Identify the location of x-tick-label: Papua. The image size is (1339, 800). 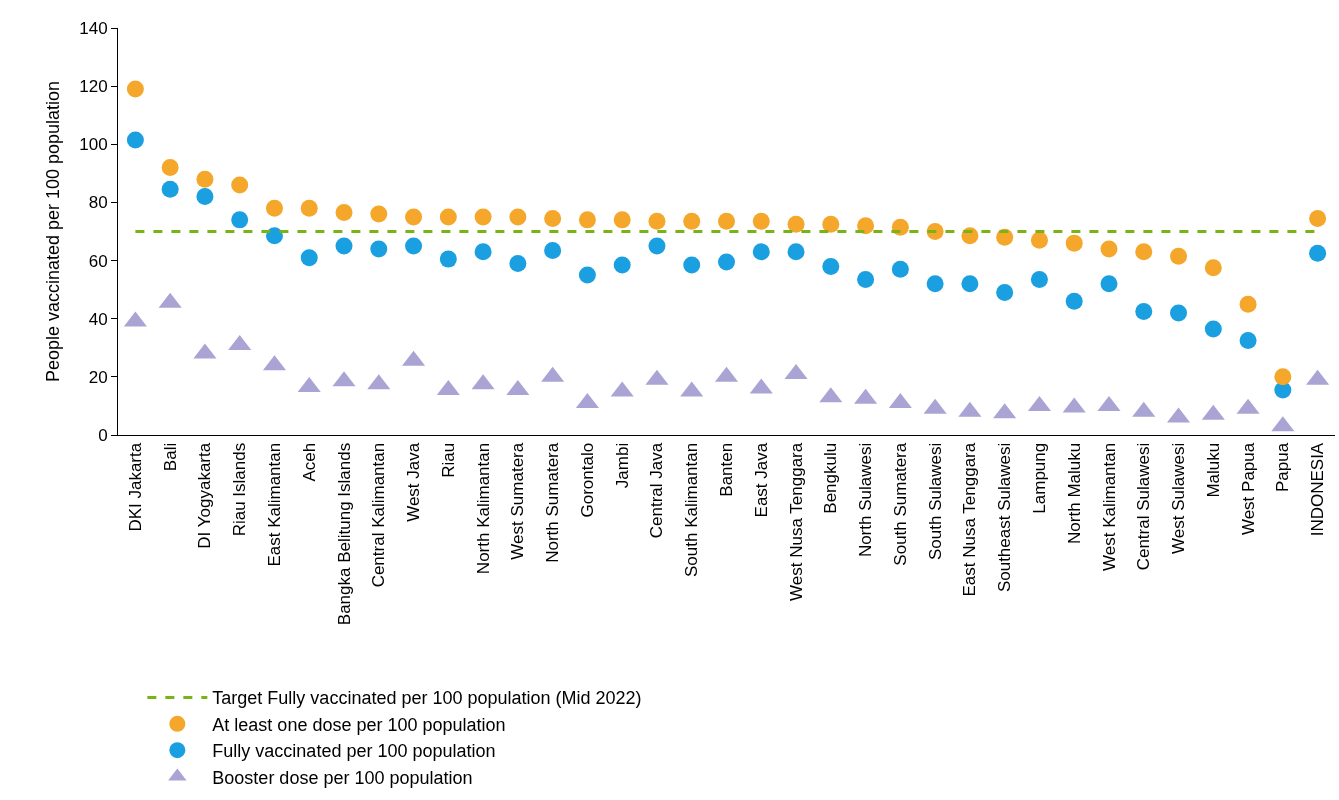
(1283, 467).